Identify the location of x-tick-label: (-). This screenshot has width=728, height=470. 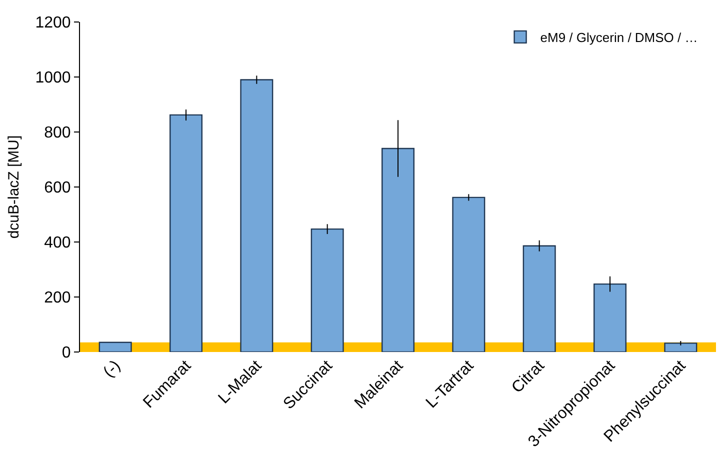
(112, 369).